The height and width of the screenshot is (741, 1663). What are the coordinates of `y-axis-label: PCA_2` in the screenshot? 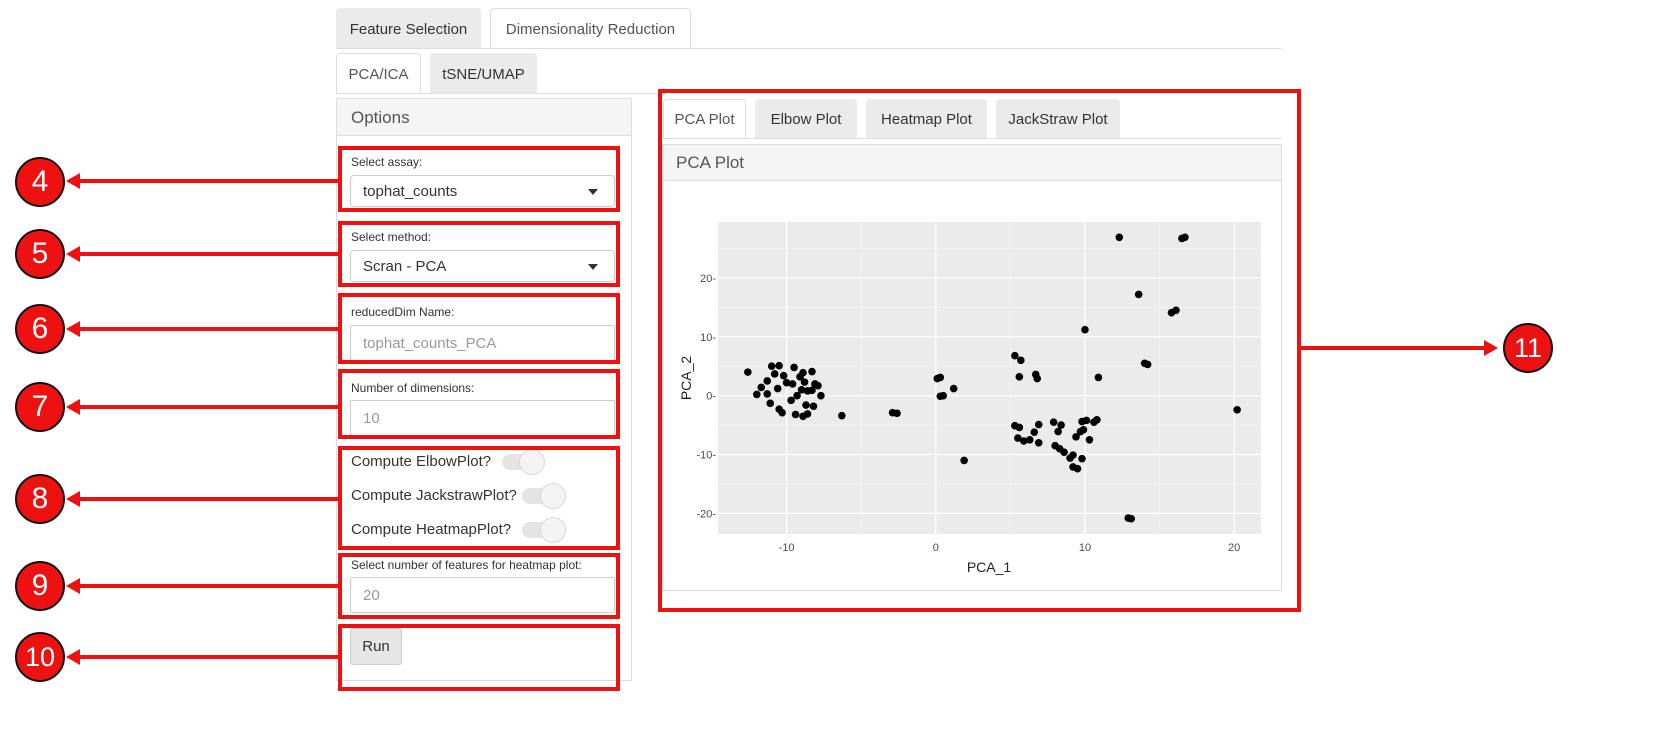 It's located at (686, 378).